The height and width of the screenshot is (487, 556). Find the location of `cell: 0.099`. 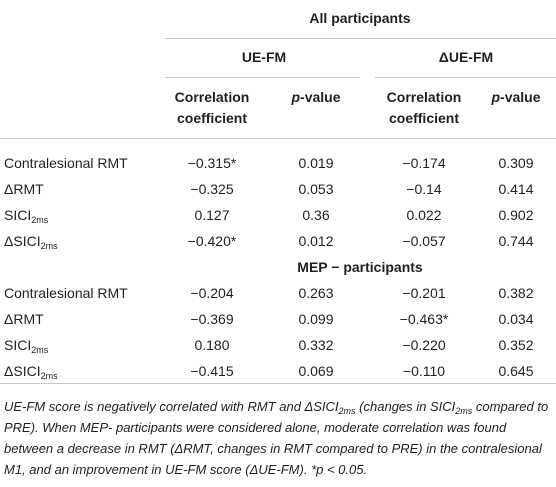

cell: 0.099 is located at coordinates (316, 319).